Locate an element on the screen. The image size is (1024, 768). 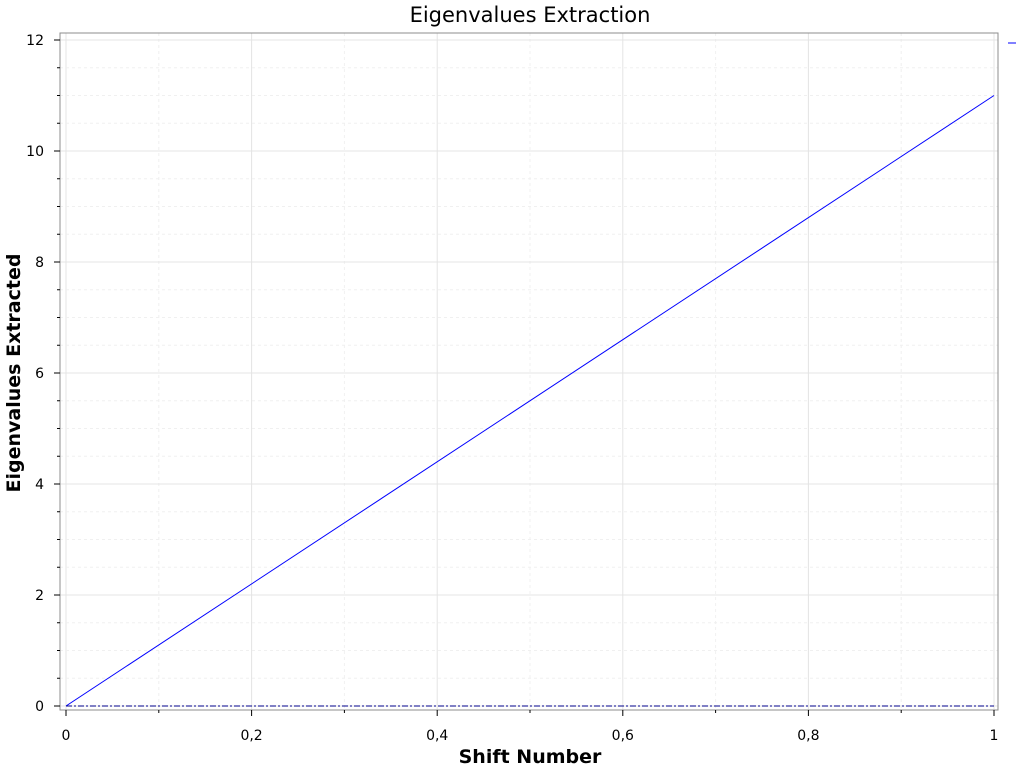
x-tick-label: 0,8 is located at coordinates (808, 736).